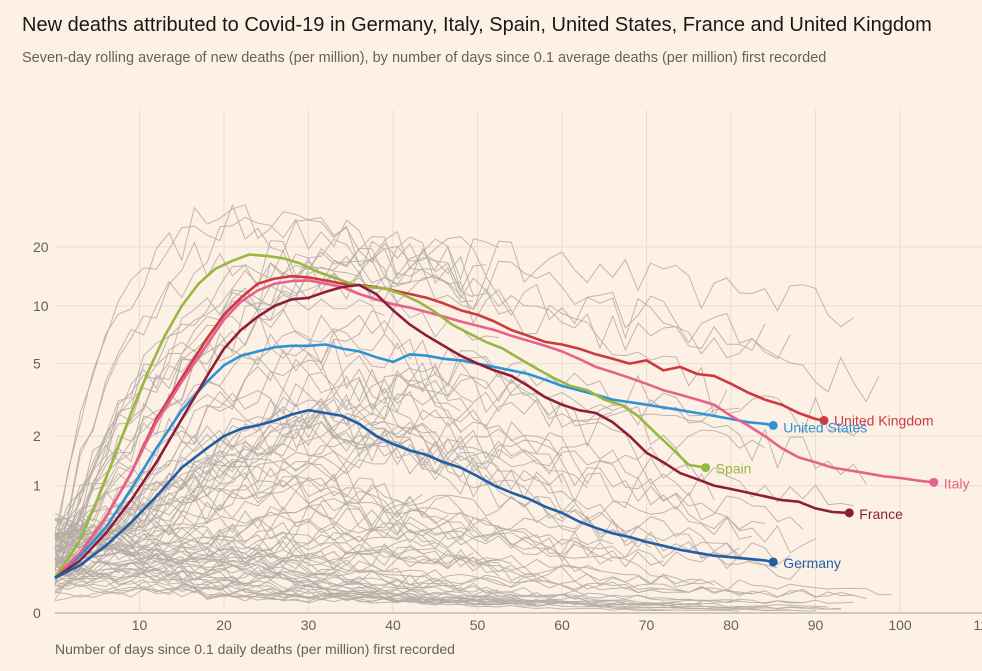  I want to click on x-tick-label: 50, so click(478, 625).